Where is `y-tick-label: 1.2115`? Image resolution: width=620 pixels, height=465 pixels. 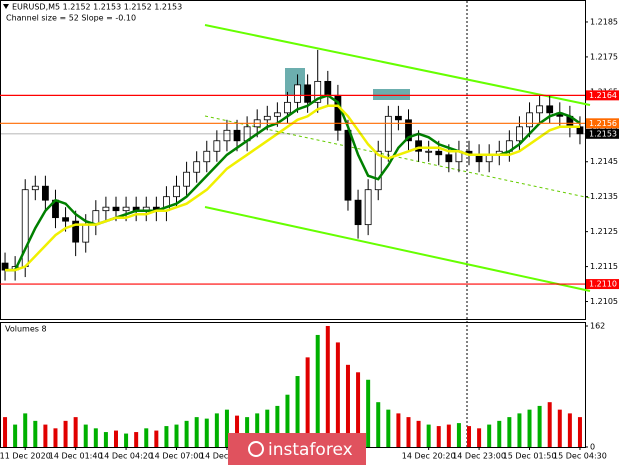 y-tick-label: 1.2115 is located at coordinates (604, 266).